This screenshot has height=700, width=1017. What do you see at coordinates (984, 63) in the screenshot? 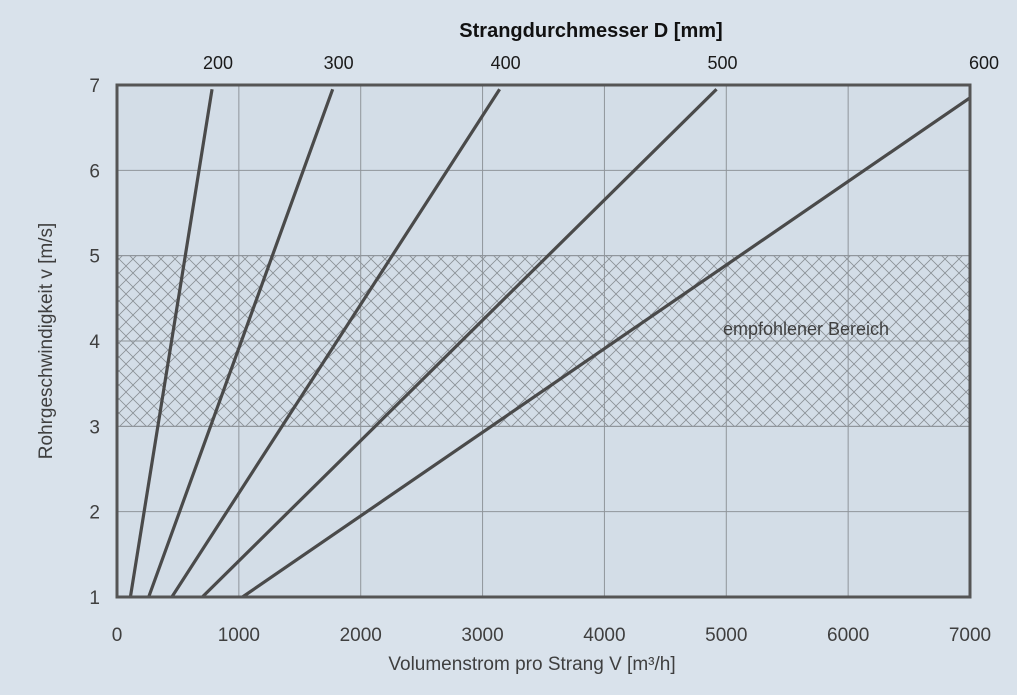
I see `series-label-600: 600` at bounding box center [984, 63].